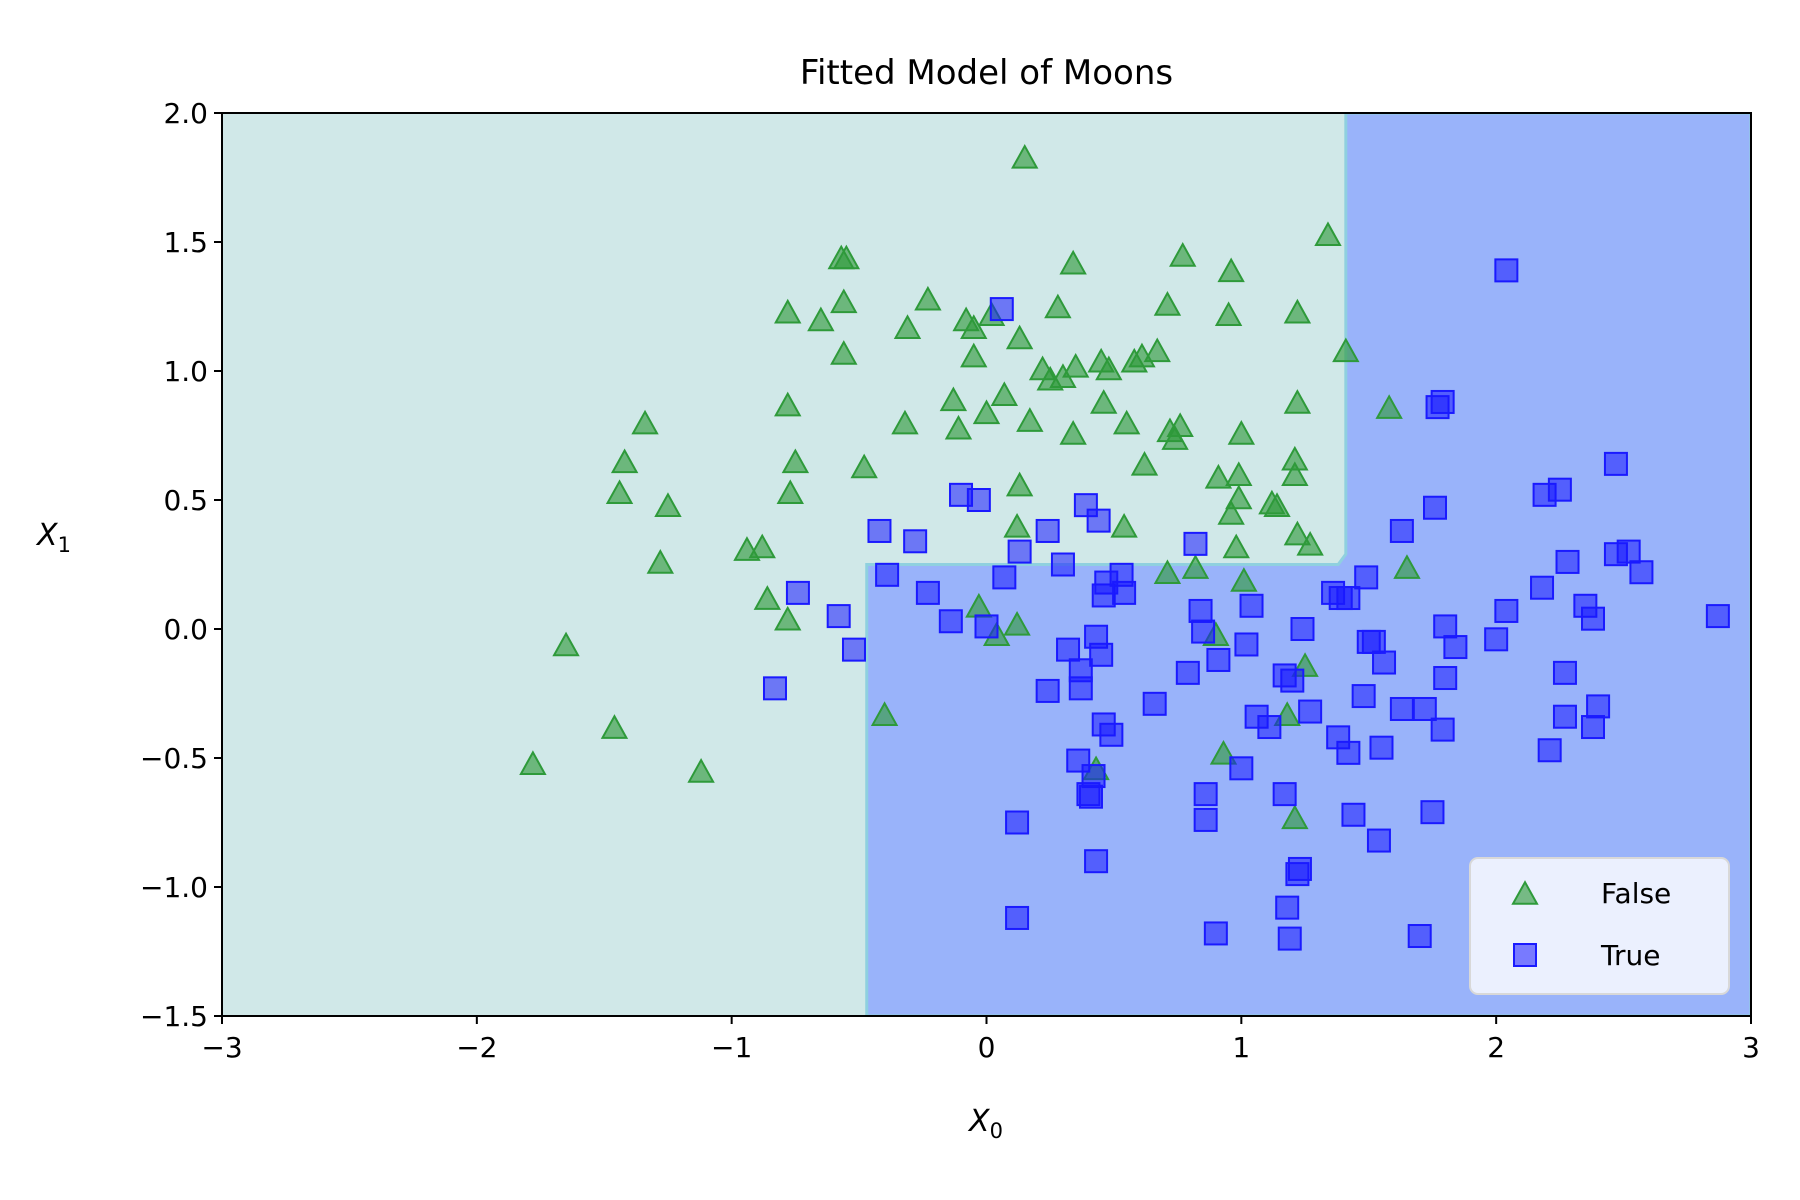  What do you see at coordinates (731, 1047) in the screenshot?
I see `x-tick-label: −1` at bounding box center [731, 1047].